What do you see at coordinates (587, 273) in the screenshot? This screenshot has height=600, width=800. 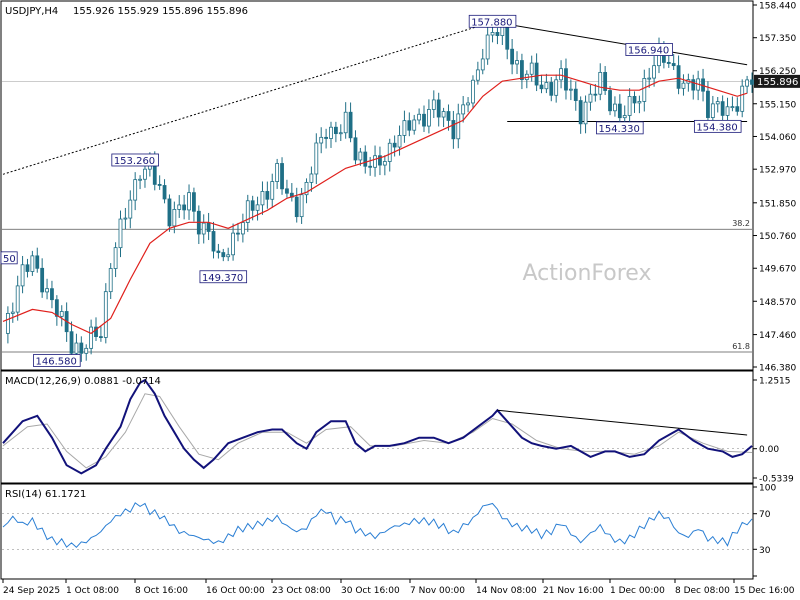 I see `watermark: ActionForex` at bounding box center [587, 273].